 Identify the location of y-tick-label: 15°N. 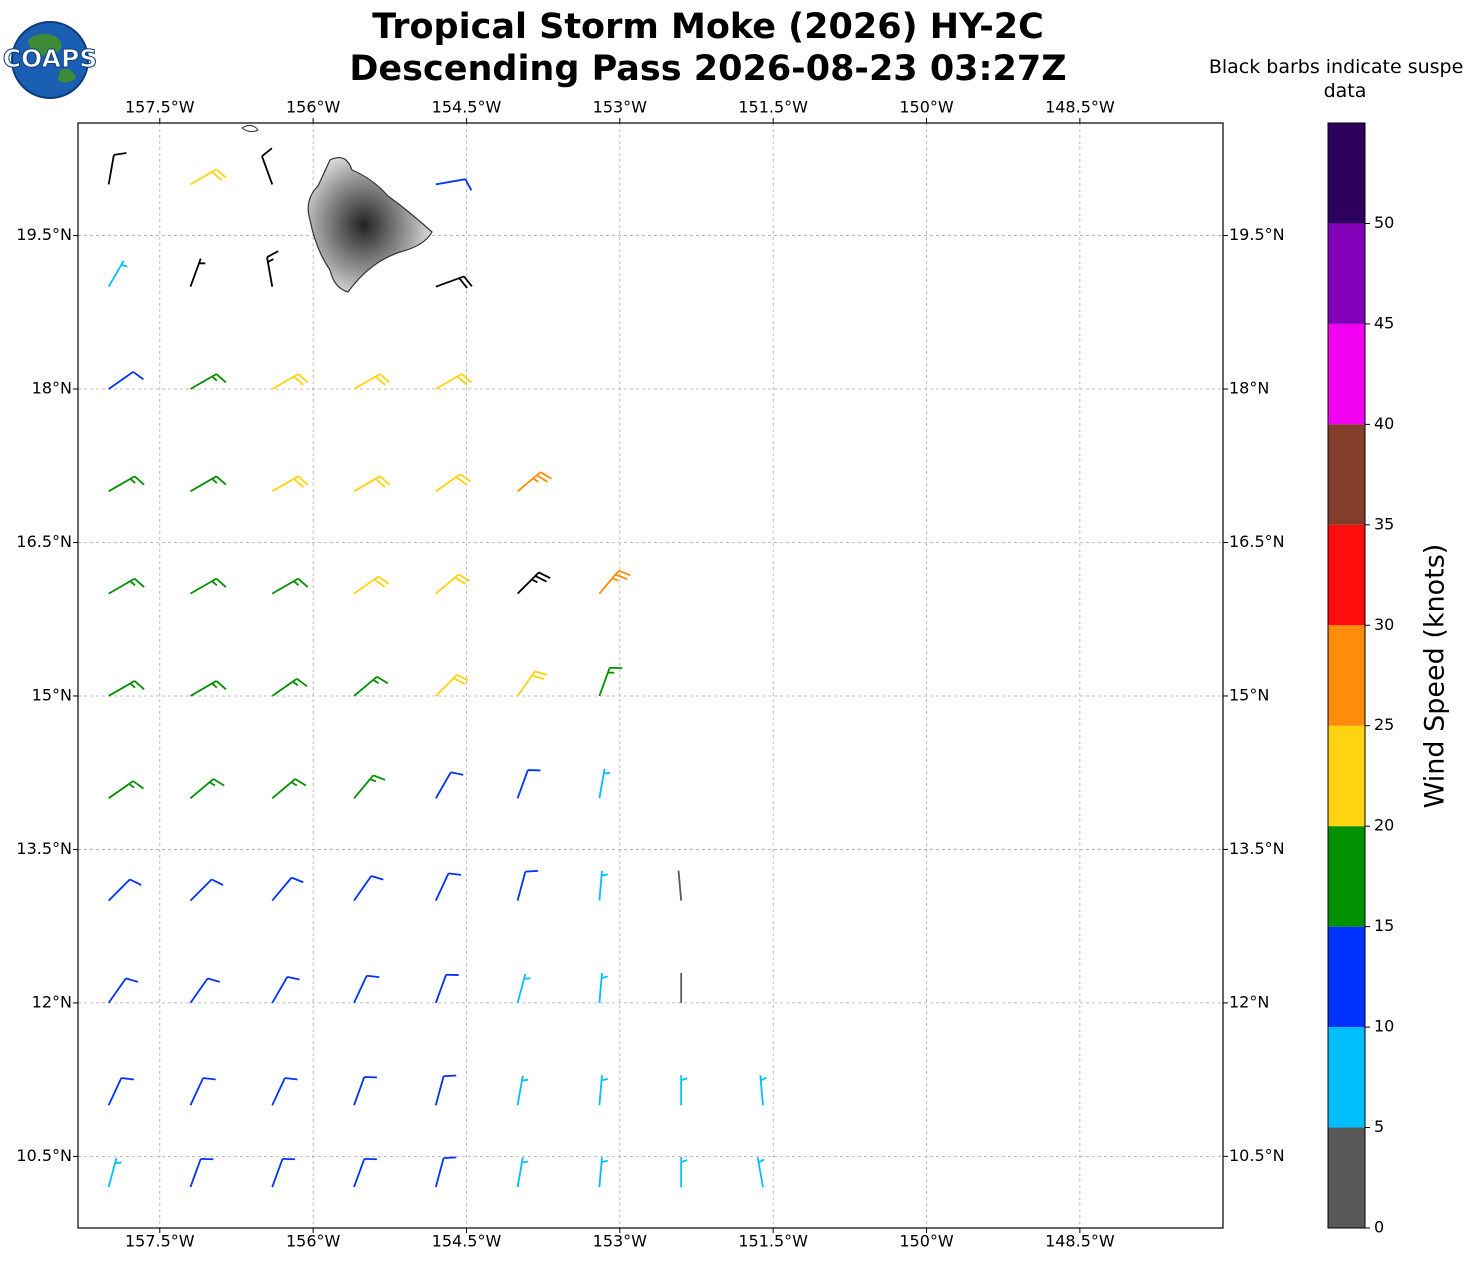
(1249, 694).